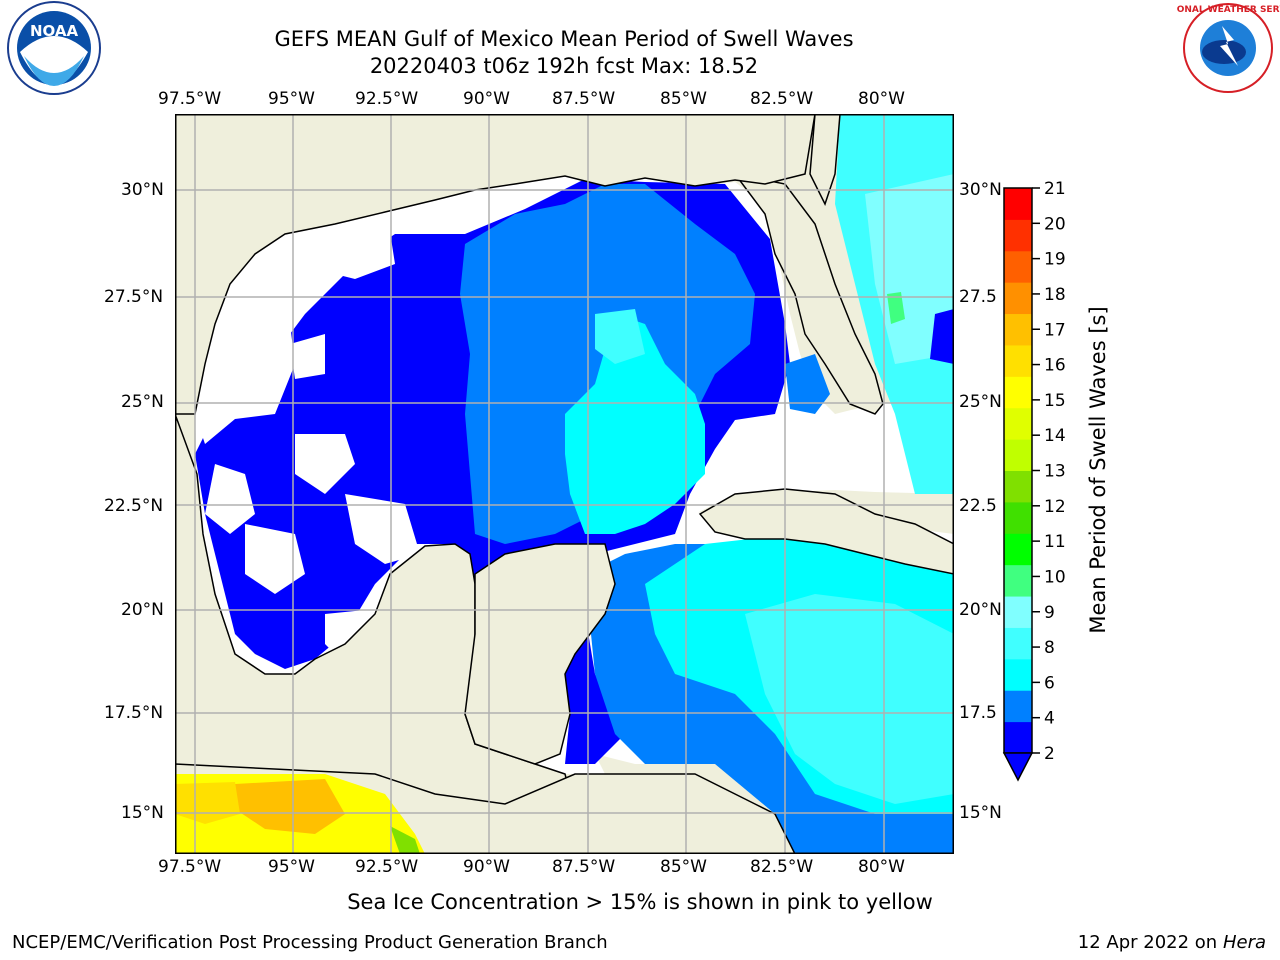 The width and height of the screenshot is (1280, 960). I want to click on lon-tick-top: 92.5°W, so click(387, 99).